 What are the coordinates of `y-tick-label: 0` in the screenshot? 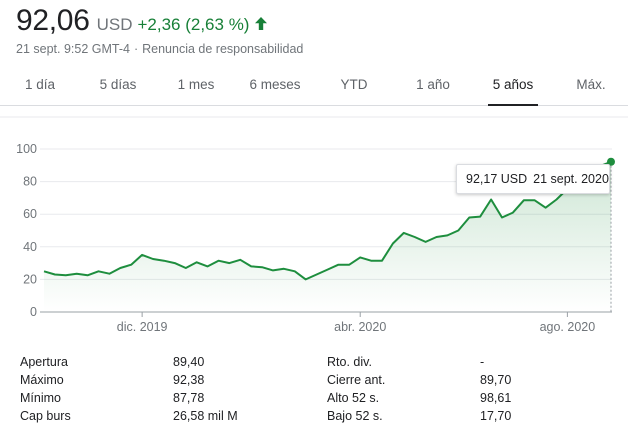 It's located at (33, 312).